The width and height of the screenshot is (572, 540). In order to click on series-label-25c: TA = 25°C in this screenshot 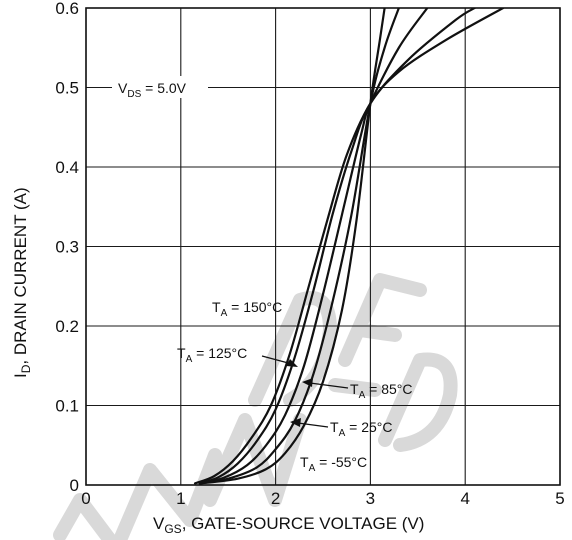, I will do `click(361, 429)`.